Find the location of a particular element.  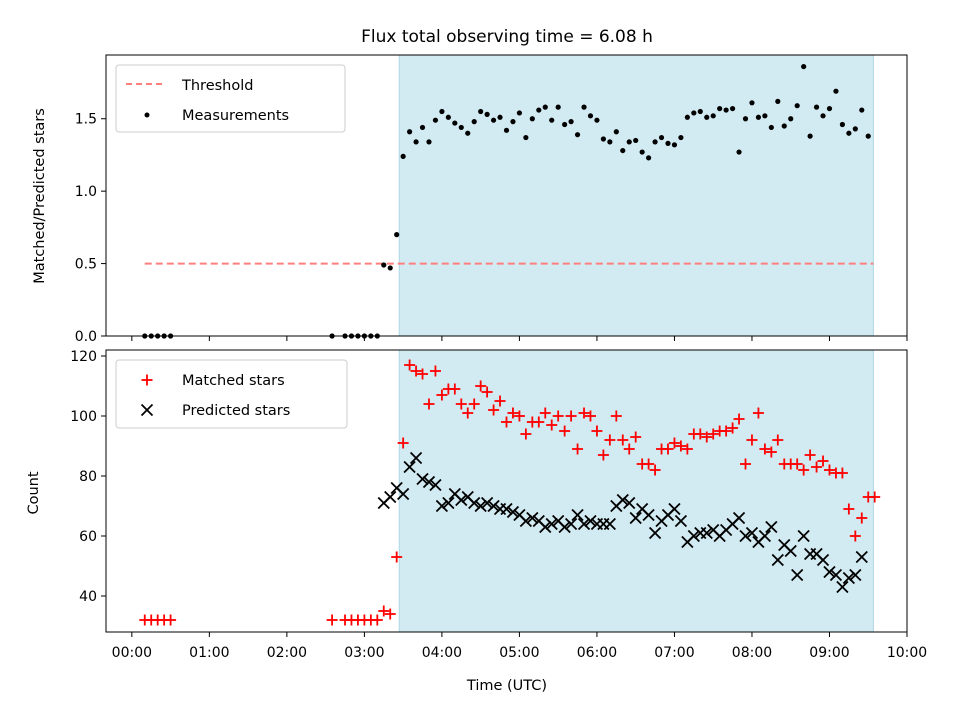

ratio-x-ticks is located at coordinates (519, 338).